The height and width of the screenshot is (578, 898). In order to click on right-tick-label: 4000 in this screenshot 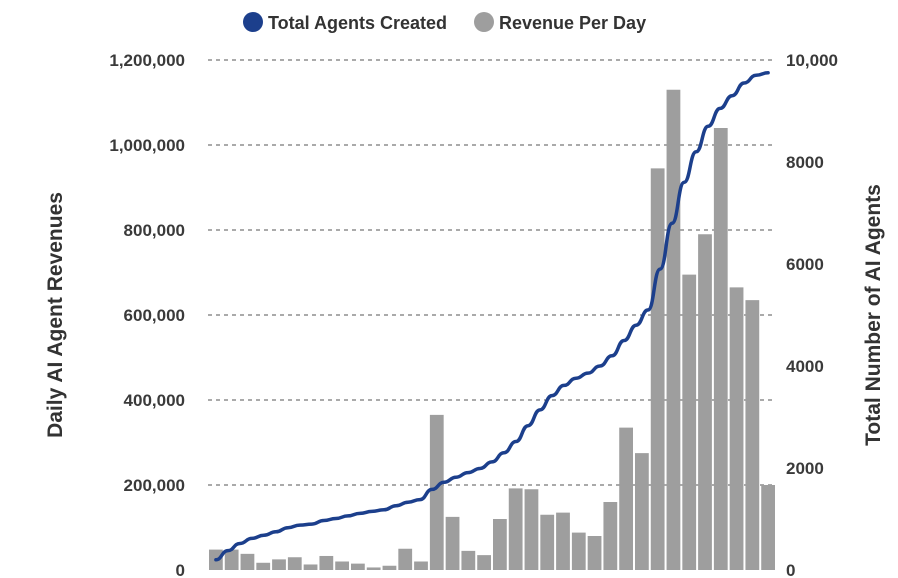, I will do `click(805, 366)`.